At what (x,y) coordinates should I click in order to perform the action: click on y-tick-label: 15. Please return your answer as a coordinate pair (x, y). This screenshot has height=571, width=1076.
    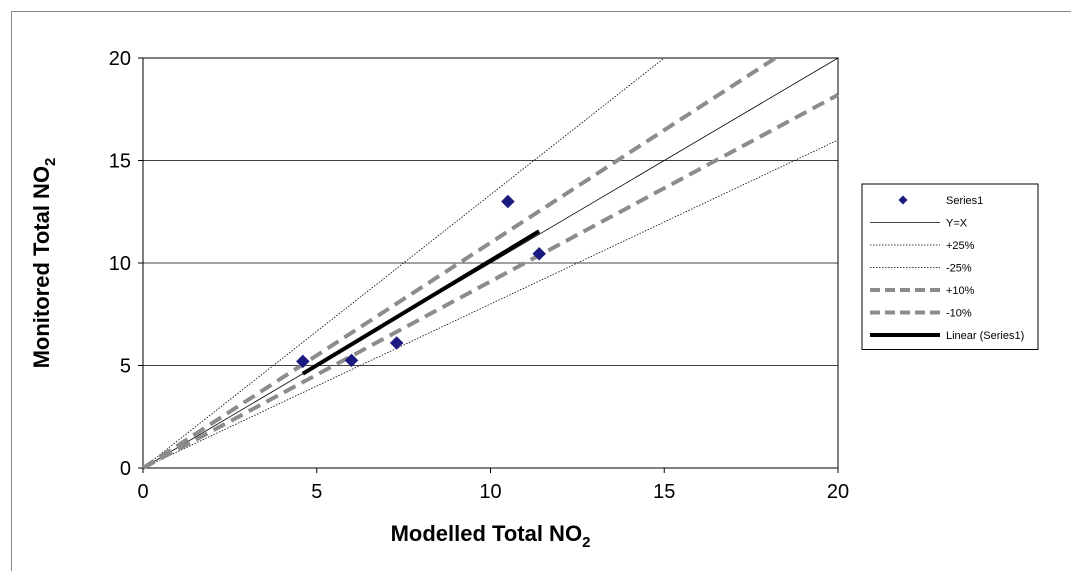
    Looking at the image, I should click on (120, 162).